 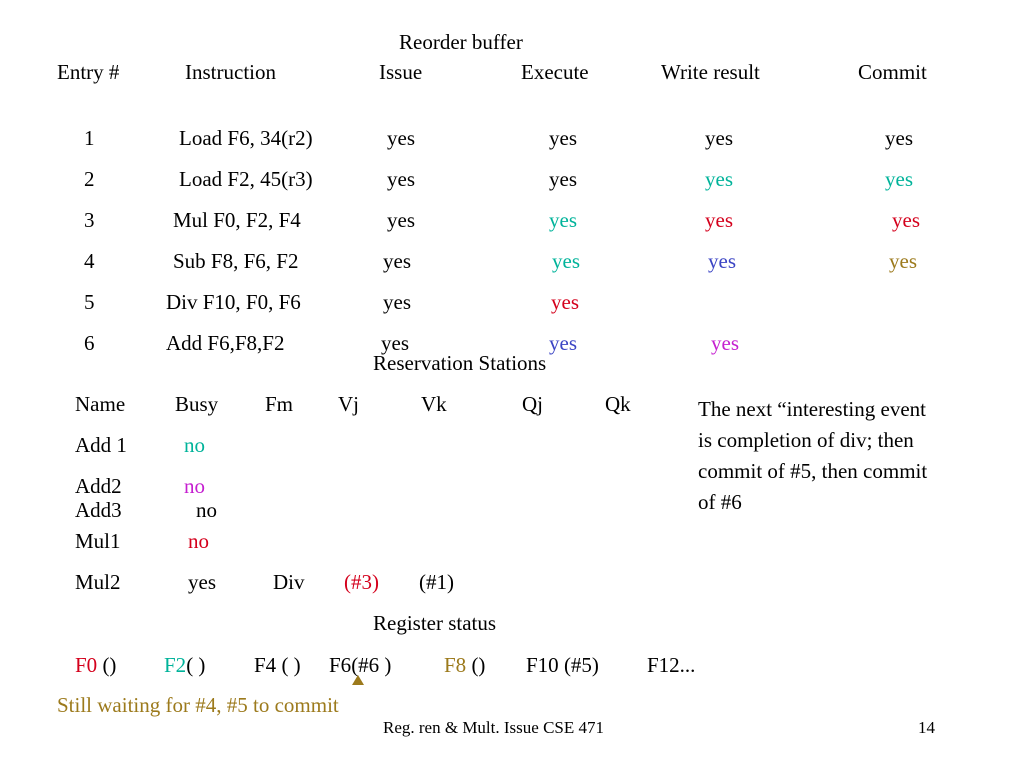 What do you see at coordinates (401, 72) in the screenshot?
I see `rob-header-issue: Issue` at bounding box center [401, 72].